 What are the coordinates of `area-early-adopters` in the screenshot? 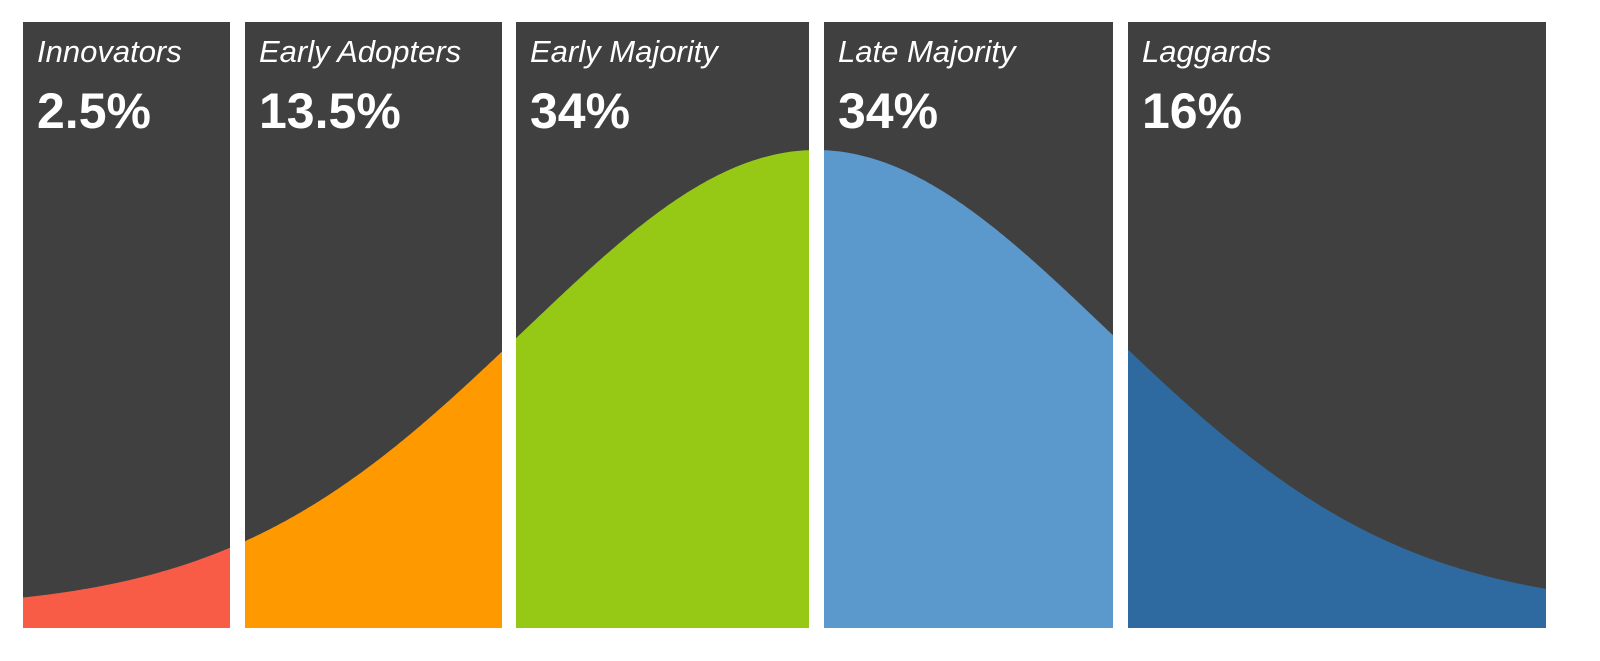 It's located at (373, 489).